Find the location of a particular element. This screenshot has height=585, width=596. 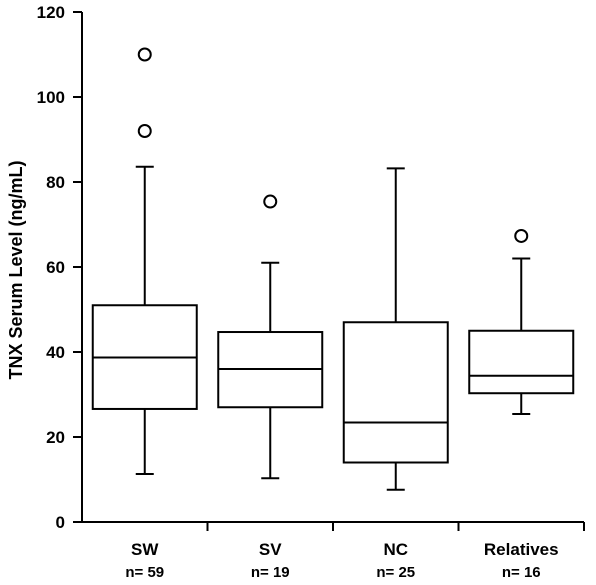

box-relatives is located at coordinates (521, 322).